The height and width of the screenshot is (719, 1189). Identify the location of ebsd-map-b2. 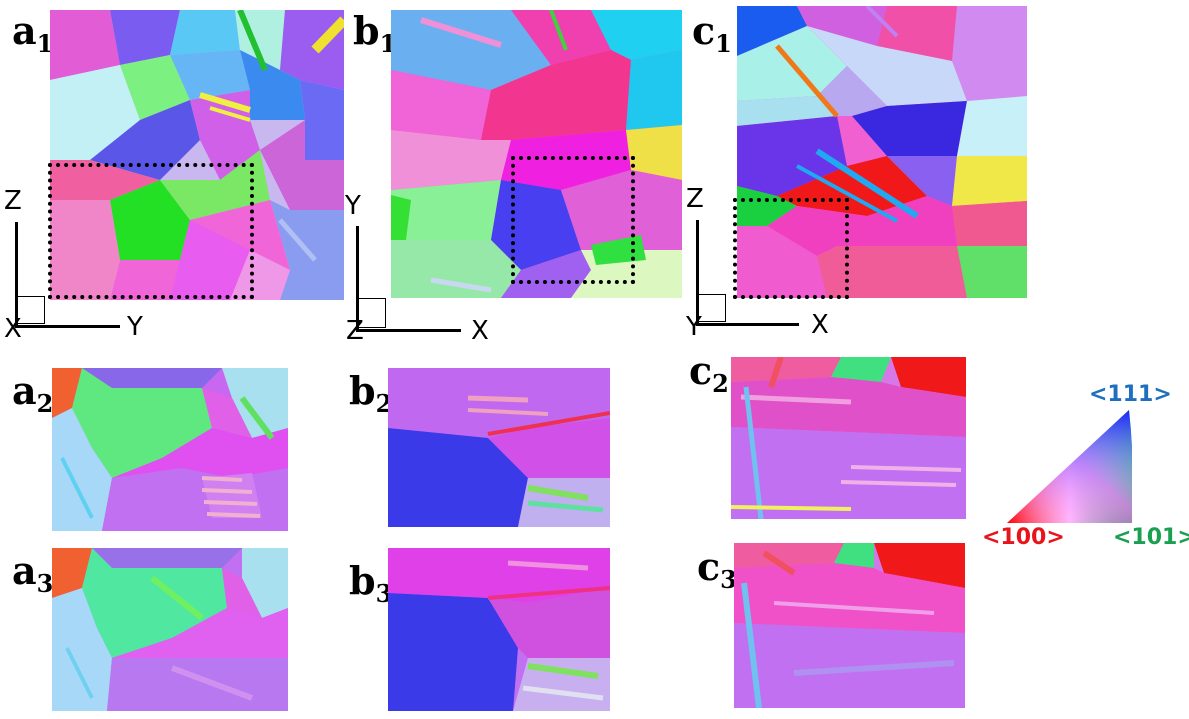
(499, 447).